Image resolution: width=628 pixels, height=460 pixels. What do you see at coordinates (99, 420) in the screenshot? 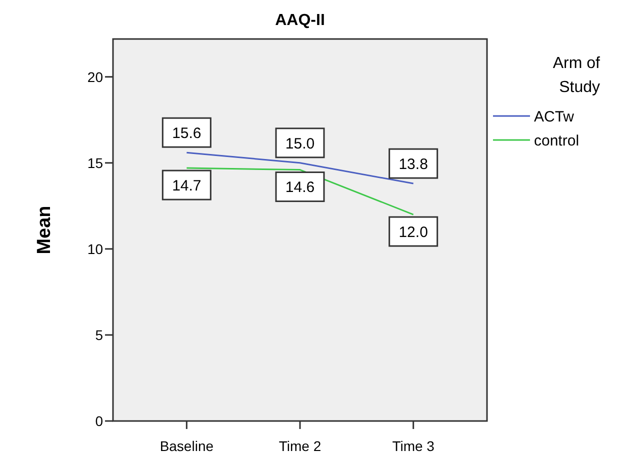
I see `y-tick-label: 0` at bounding box center [99, 420].